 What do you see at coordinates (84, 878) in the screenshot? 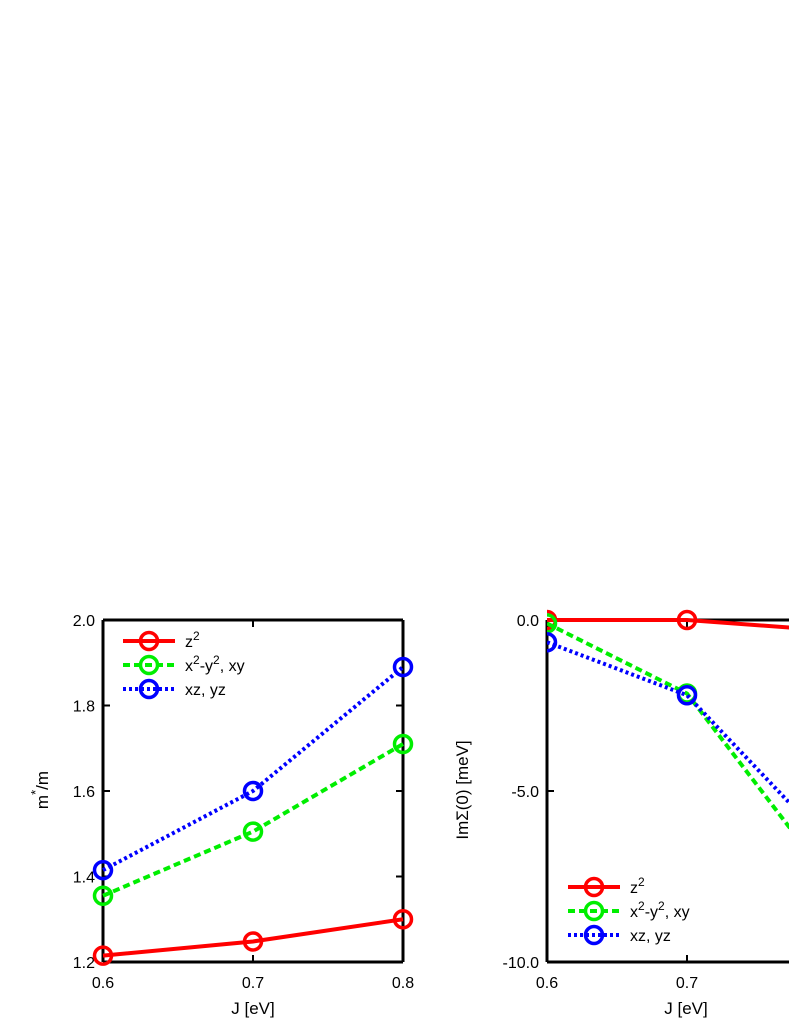
I see `y-tick-label: 1.4` at bounding box center [84, 878].